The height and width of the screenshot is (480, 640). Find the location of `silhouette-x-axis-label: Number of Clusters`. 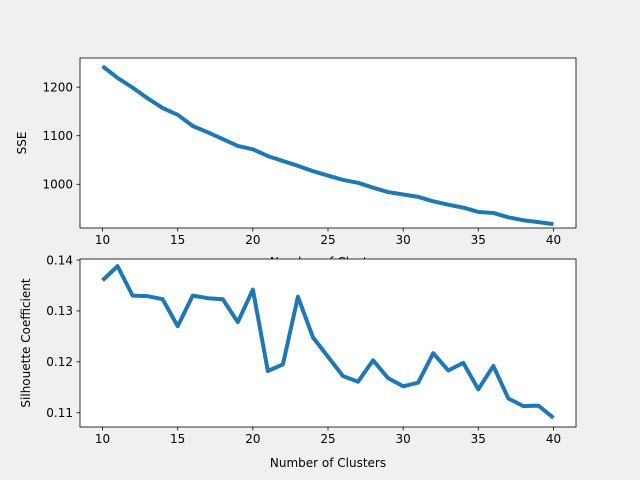

silhouette-x-axis-label: Number of Clusters is located at coordinates (328, 463).